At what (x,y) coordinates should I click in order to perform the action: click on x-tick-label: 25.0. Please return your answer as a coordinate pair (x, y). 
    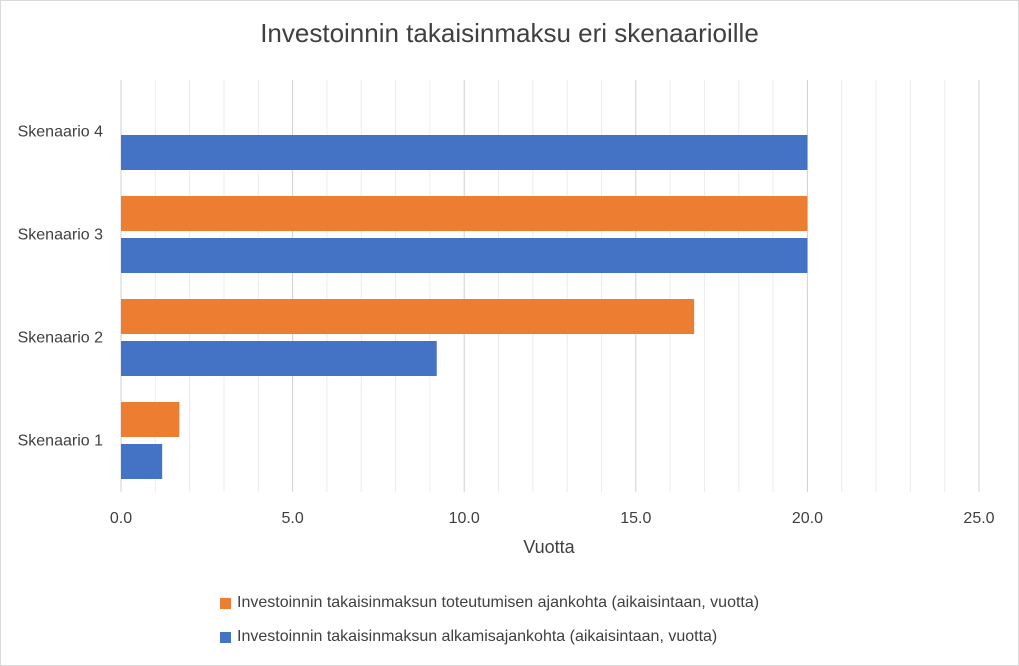
    Looking at the image, I should click on (978, 518).